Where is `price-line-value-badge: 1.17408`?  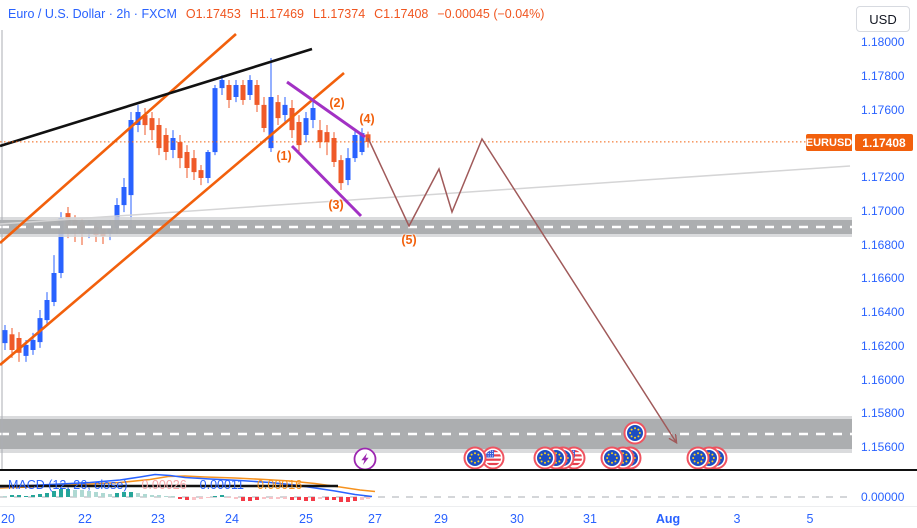
price-line-value-badge: 1.17408 is located at coordinates (884, 142).